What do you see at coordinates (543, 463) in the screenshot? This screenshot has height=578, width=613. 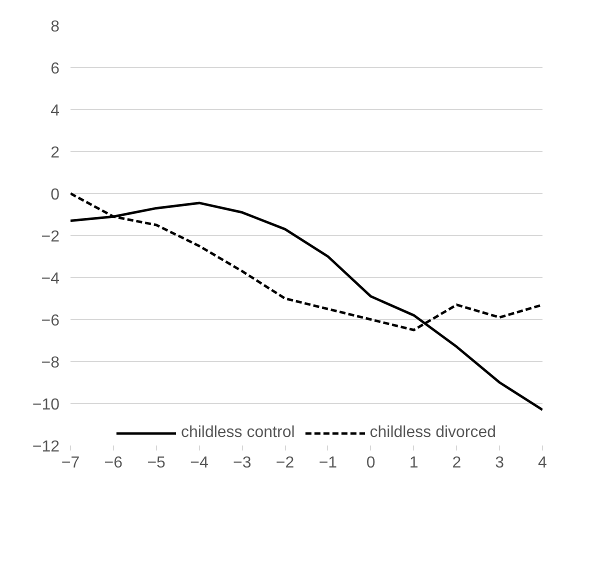 I see `x-tick-label: 4` at bounding box center [543, 463].